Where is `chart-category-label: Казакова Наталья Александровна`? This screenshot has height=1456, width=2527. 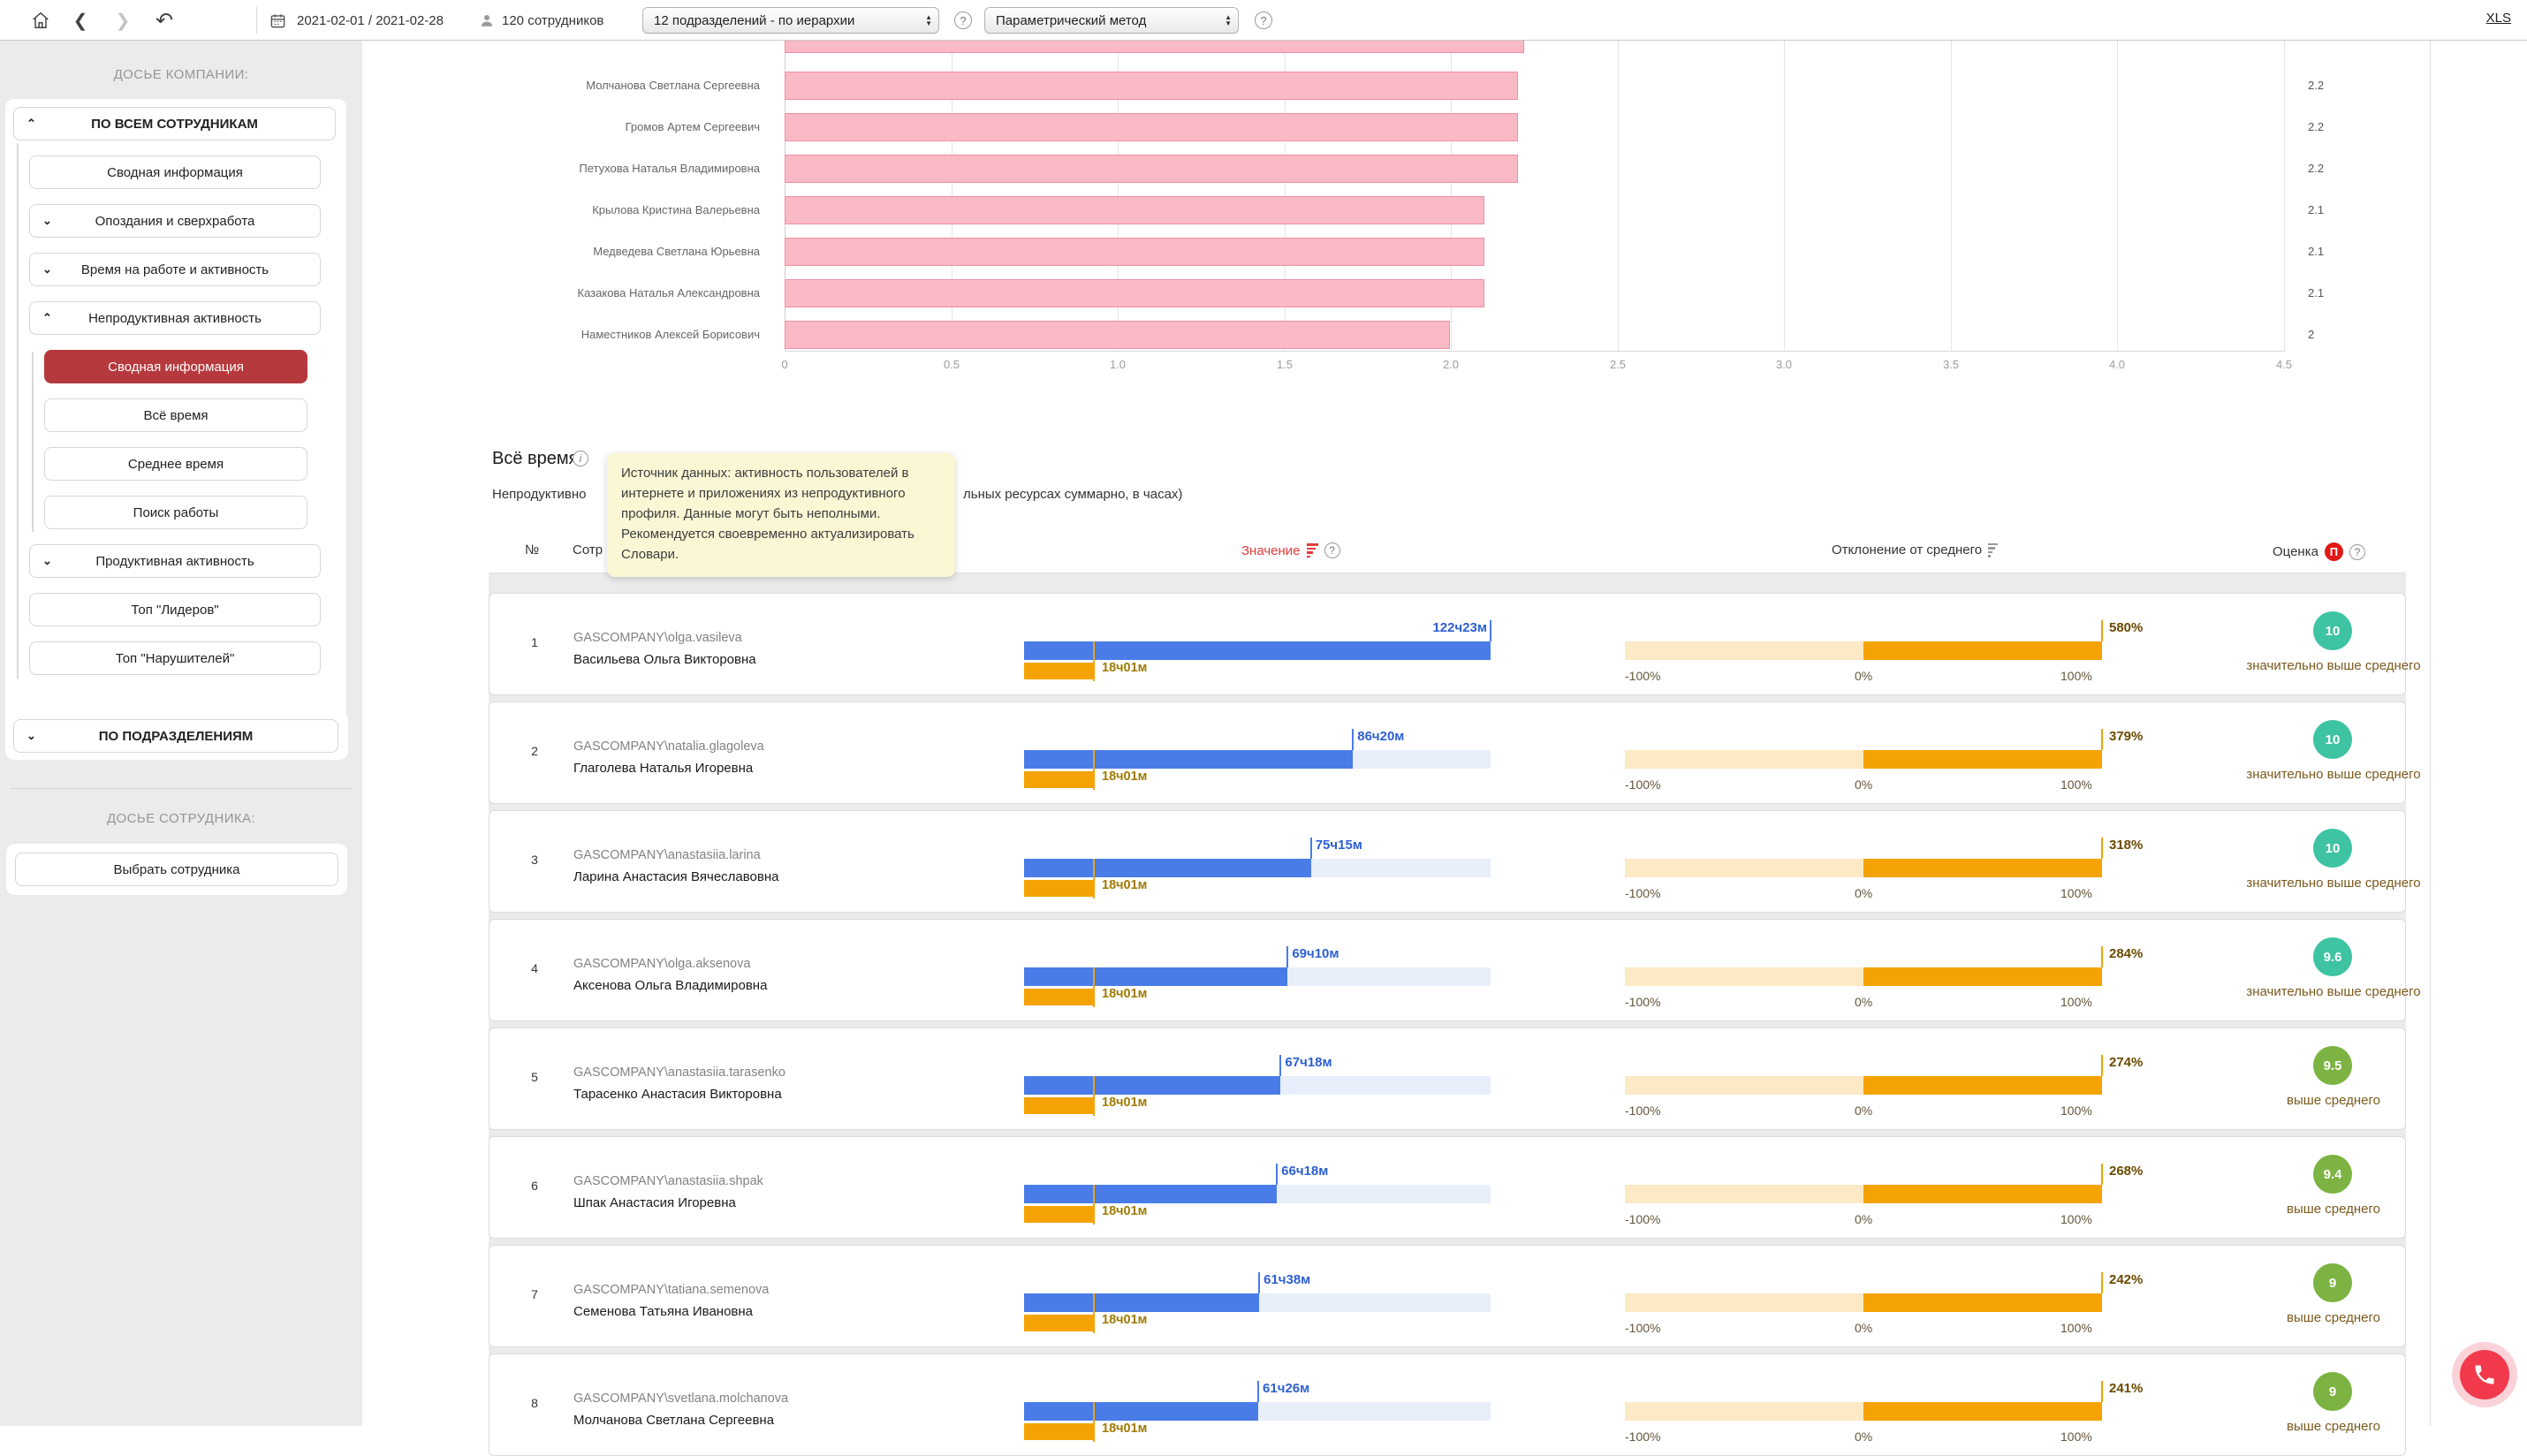 chart-category-label: Казакова Наталья Александровна is located at coordinates (668, 293).